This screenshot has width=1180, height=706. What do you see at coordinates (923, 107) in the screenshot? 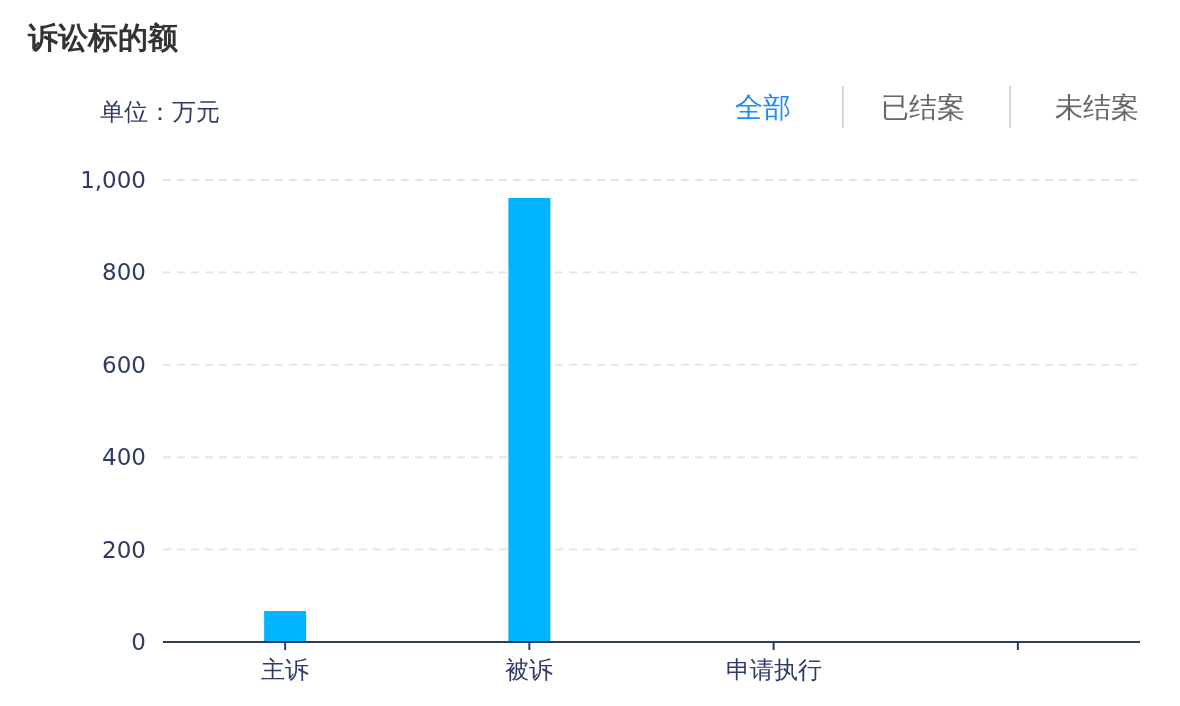
I see `text: 已结案` at bounding box center [923, 107].